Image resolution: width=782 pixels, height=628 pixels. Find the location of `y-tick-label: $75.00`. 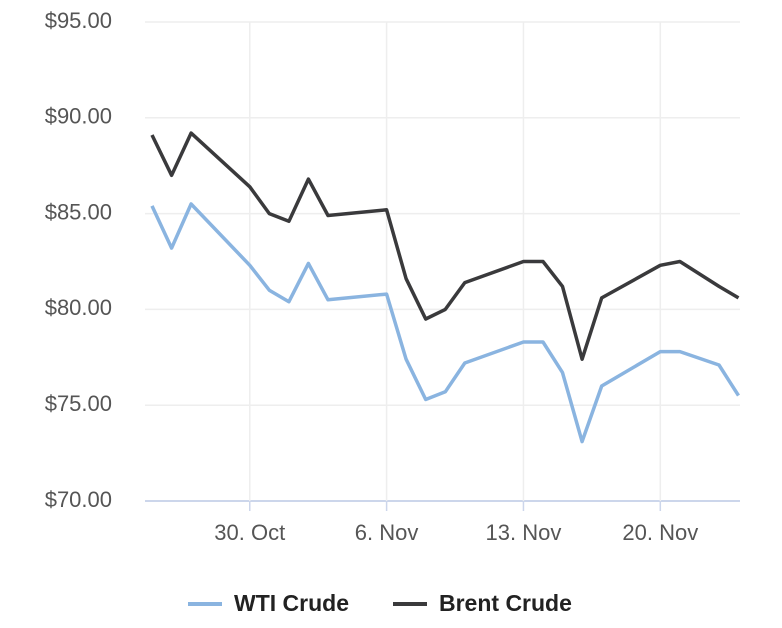

y-tick-label: $75.00 is located at coordinates (78, 403).